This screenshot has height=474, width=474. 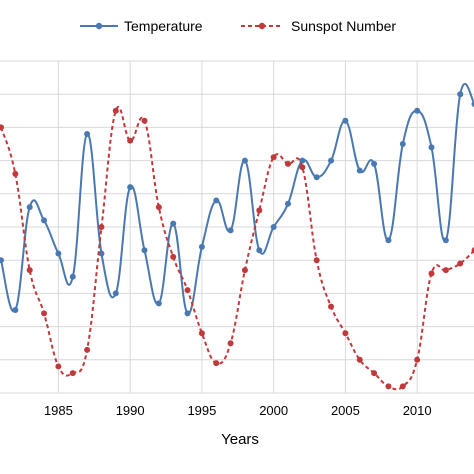 I want to click on x-tick-label: 1990, so click(x=130, y=410).